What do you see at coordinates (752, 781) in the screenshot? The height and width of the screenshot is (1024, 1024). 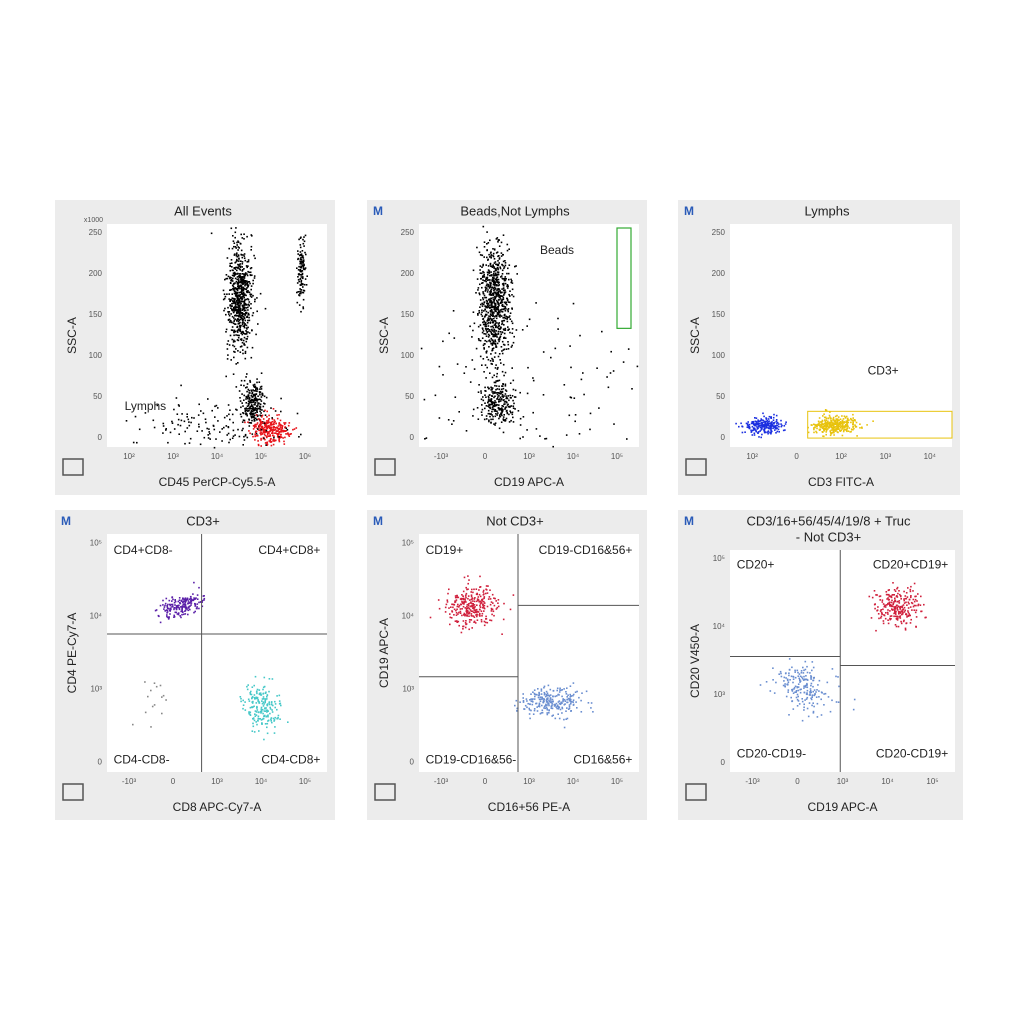 I see `x-tick-label: -10³` at bounding box center [752, 781].